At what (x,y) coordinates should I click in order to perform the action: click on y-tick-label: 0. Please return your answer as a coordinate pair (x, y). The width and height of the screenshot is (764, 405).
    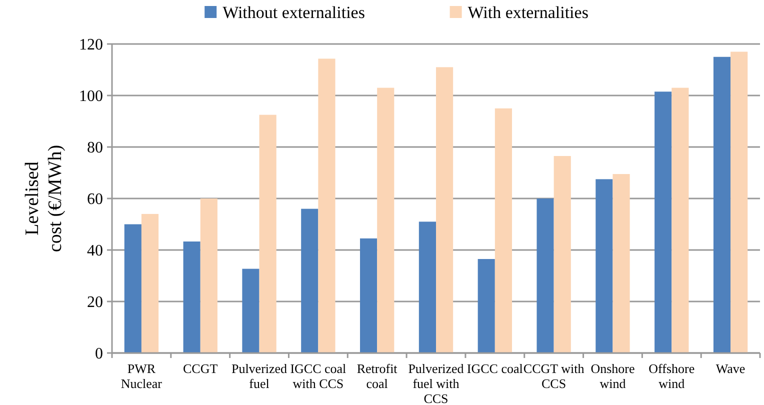
    Looking at the image, I should click on (99, 354).